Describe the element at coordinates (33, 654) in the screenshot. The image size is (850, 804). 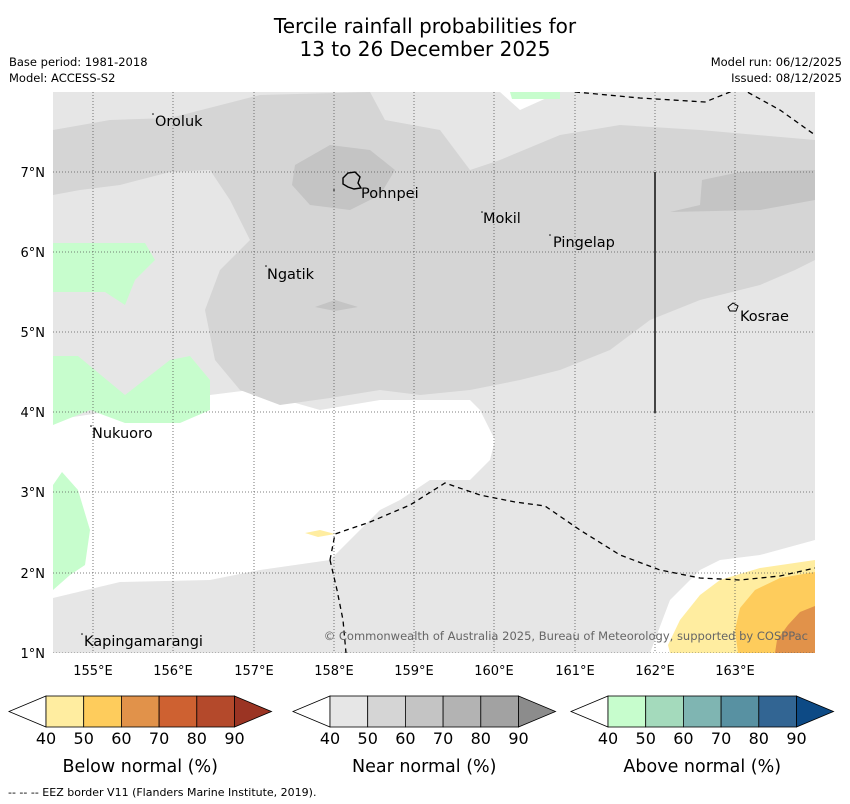
I see `lat-label-6: 1°N` at that location.